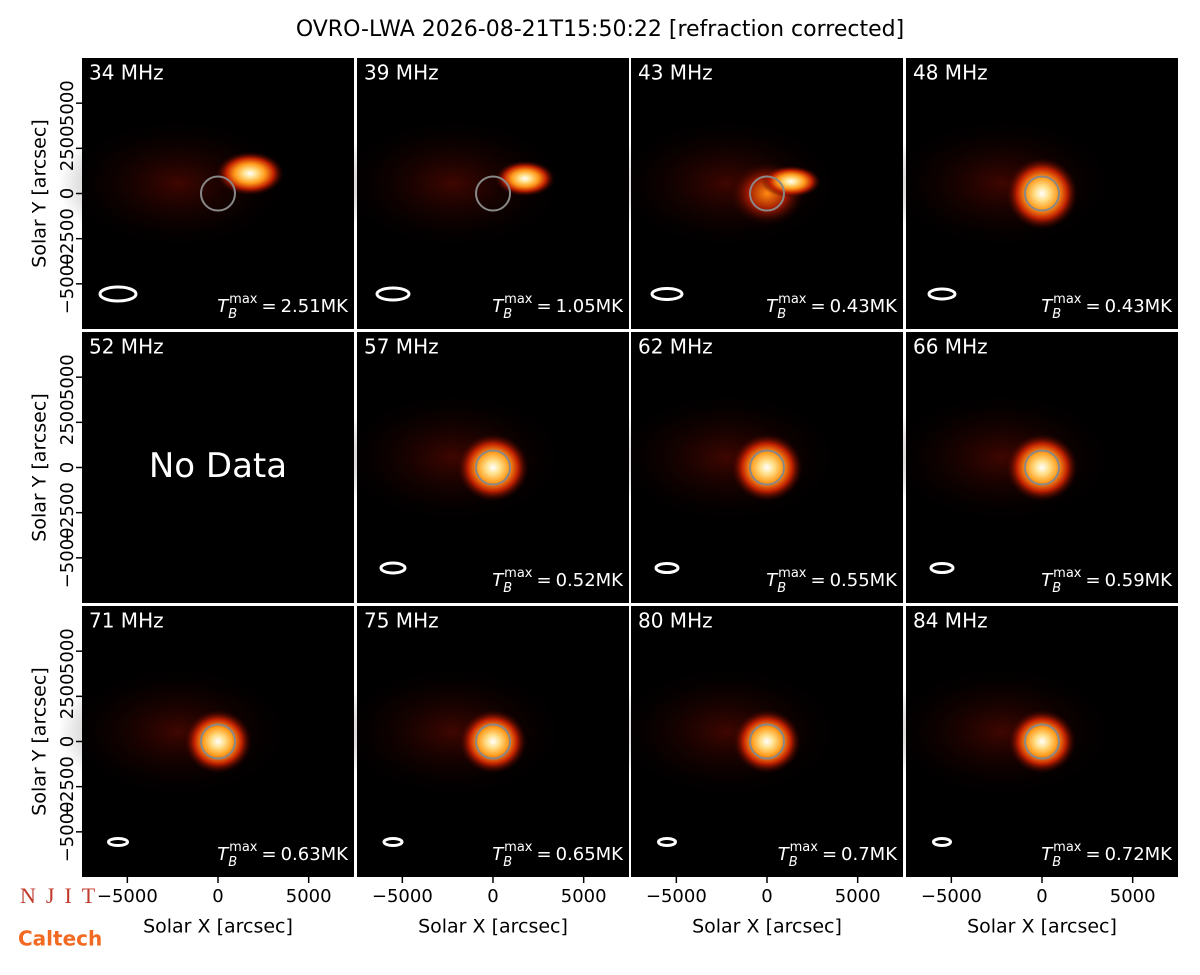 This screenshot has height=975, width=1200. Describe the element at coordinates (838, 855) in the screenshot. I see `tmax-label: TBmax = 0.7MK` at that location.